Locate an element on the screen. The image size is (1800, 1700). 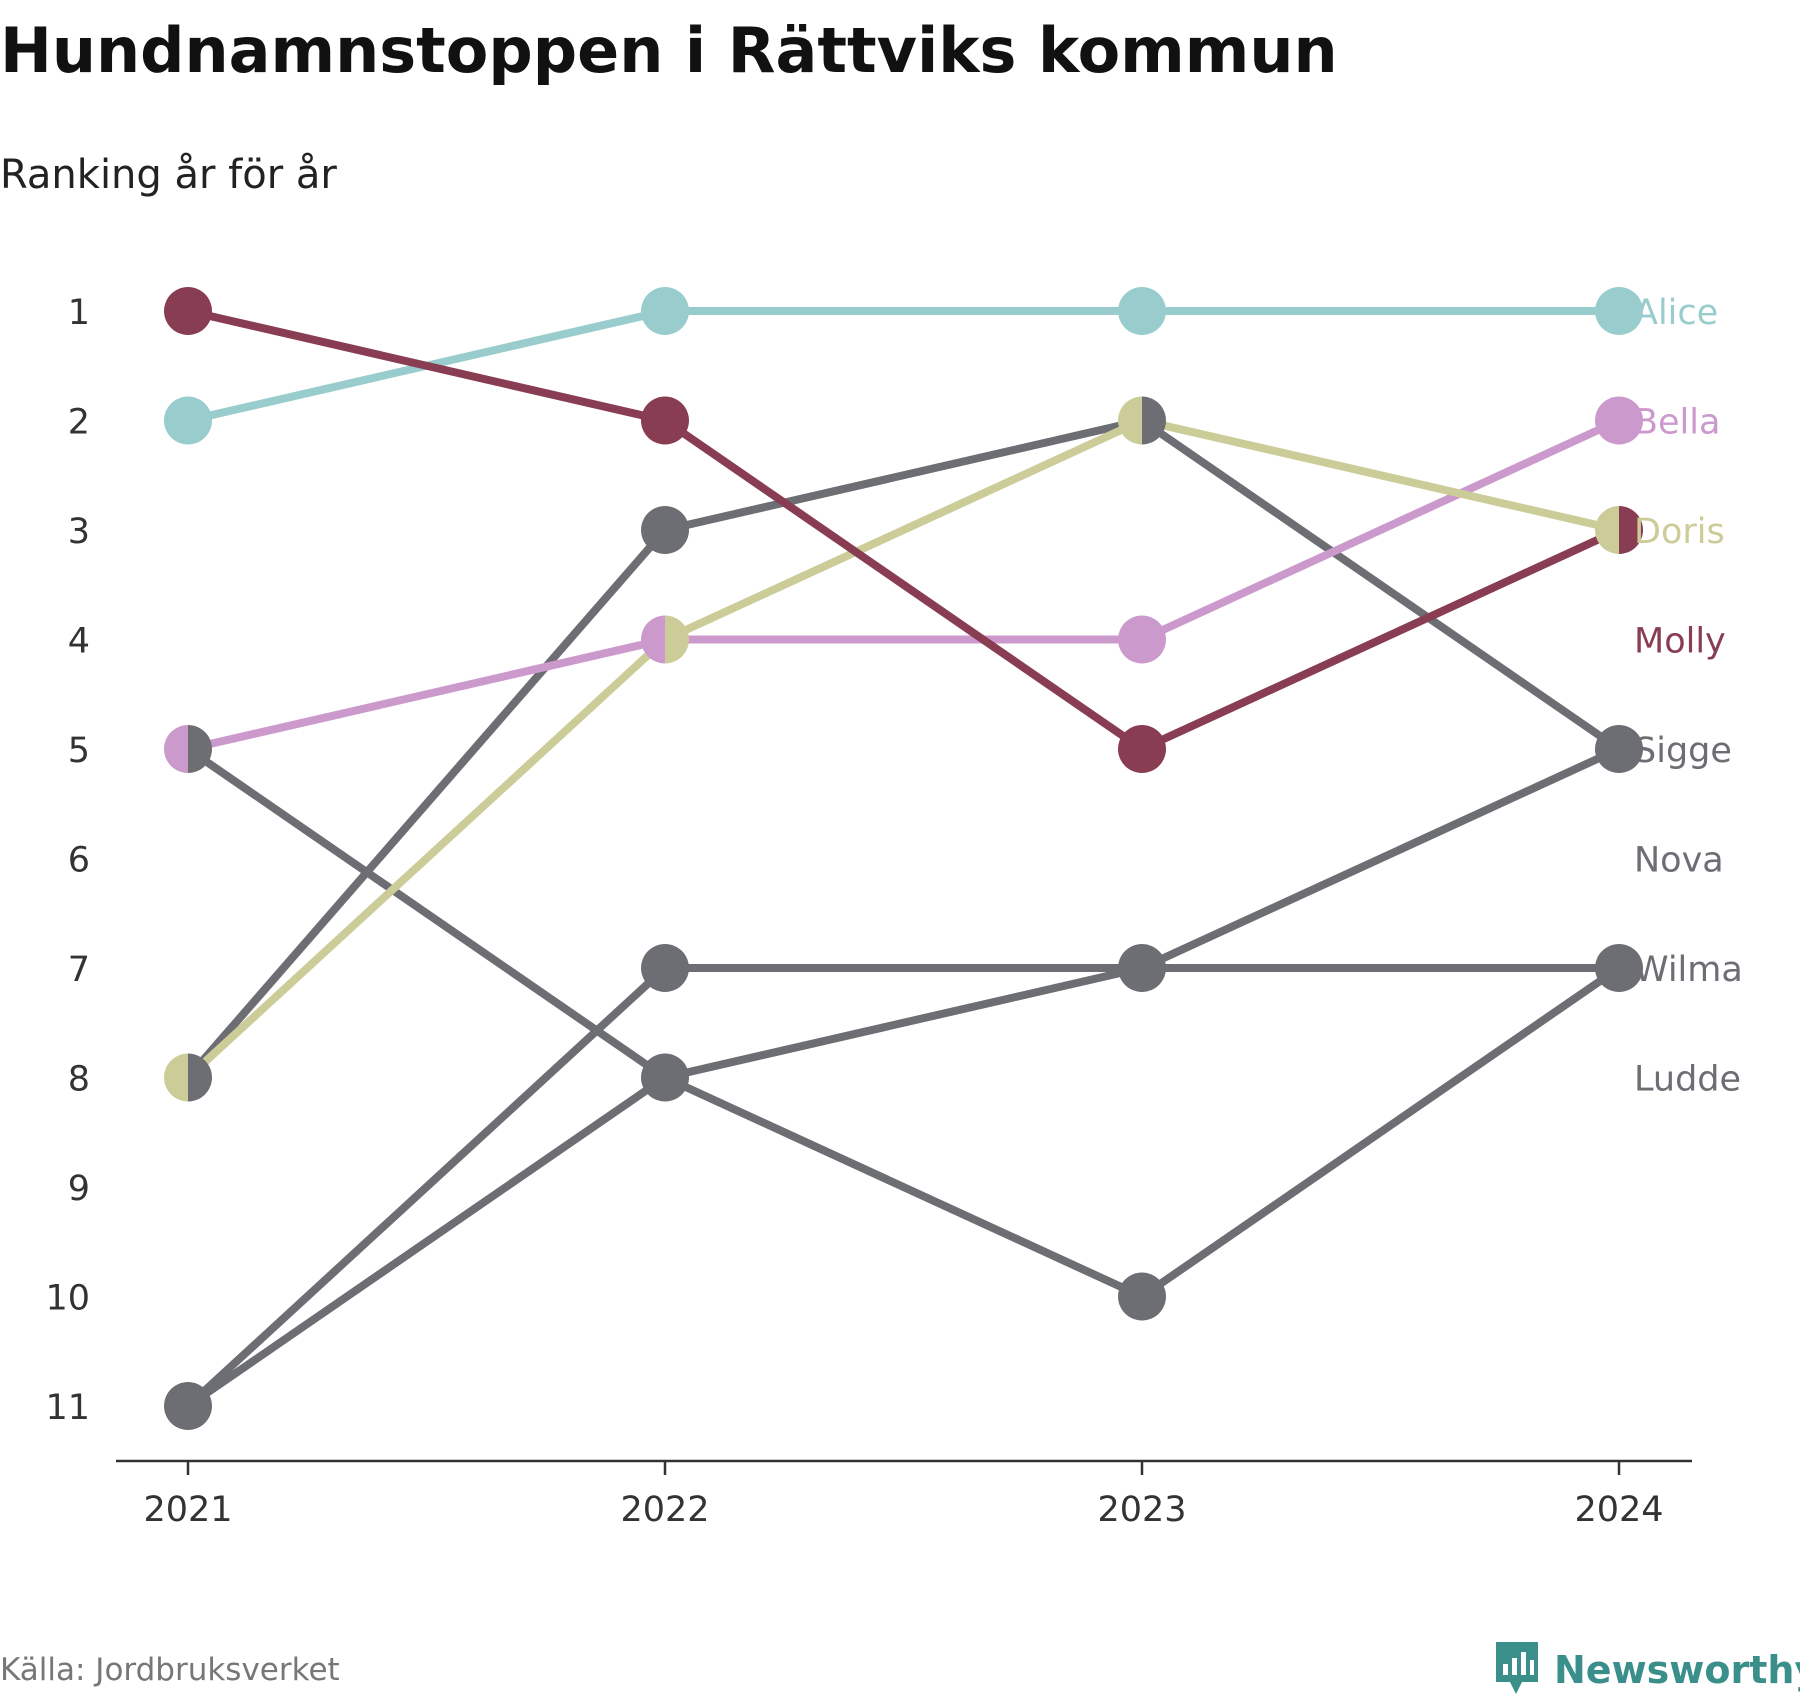
x-tick-label: 2021 is located at coordinates (187, 1510).